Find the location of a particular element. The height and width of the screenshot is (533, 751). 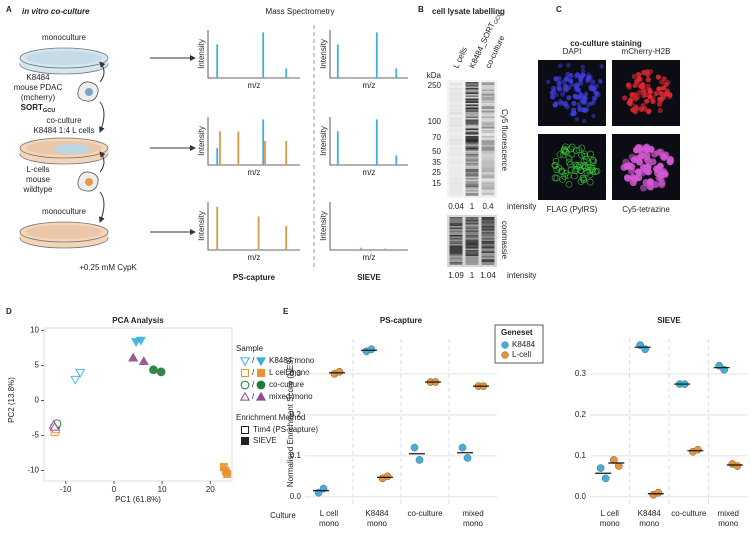

intensity-value: 1 is located at coordinates (472, 275).